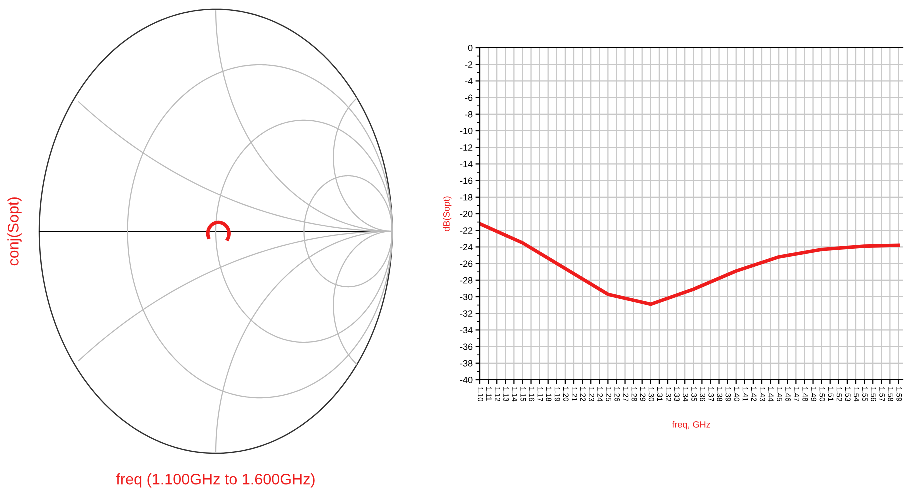 The width and height of the screenshot is (904, 493). I want to click on y-tick-label: -2, so click(469, 65).